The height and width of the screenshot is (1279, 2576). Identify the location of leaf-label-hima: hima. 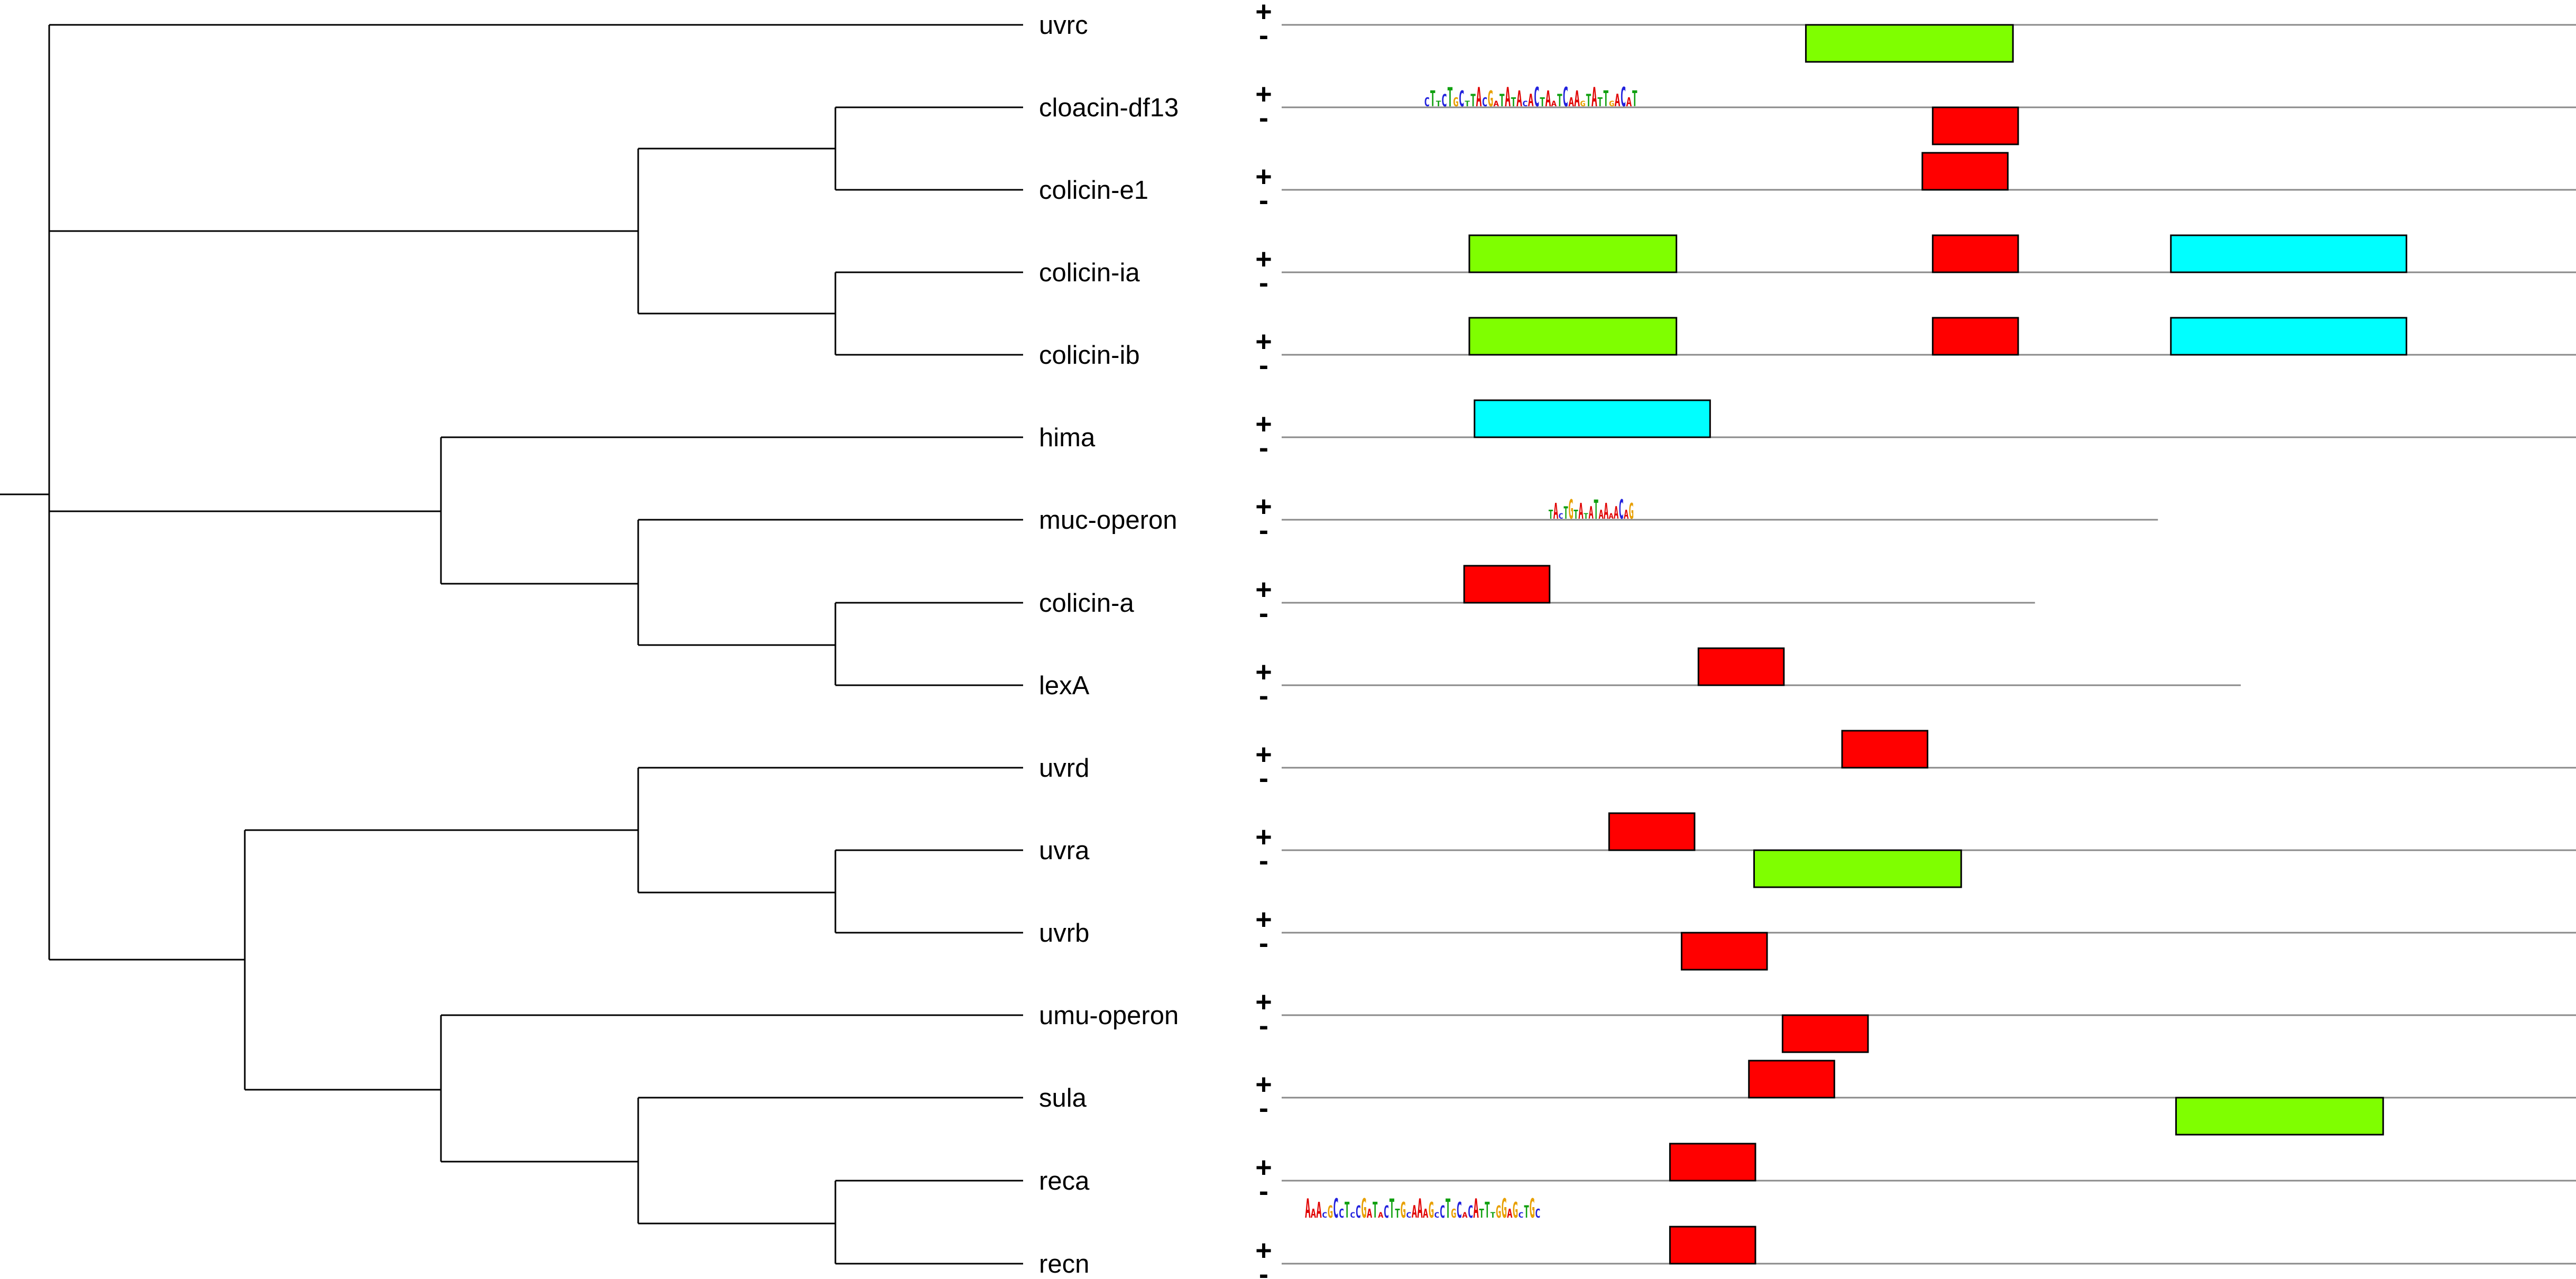
(1067, 438).